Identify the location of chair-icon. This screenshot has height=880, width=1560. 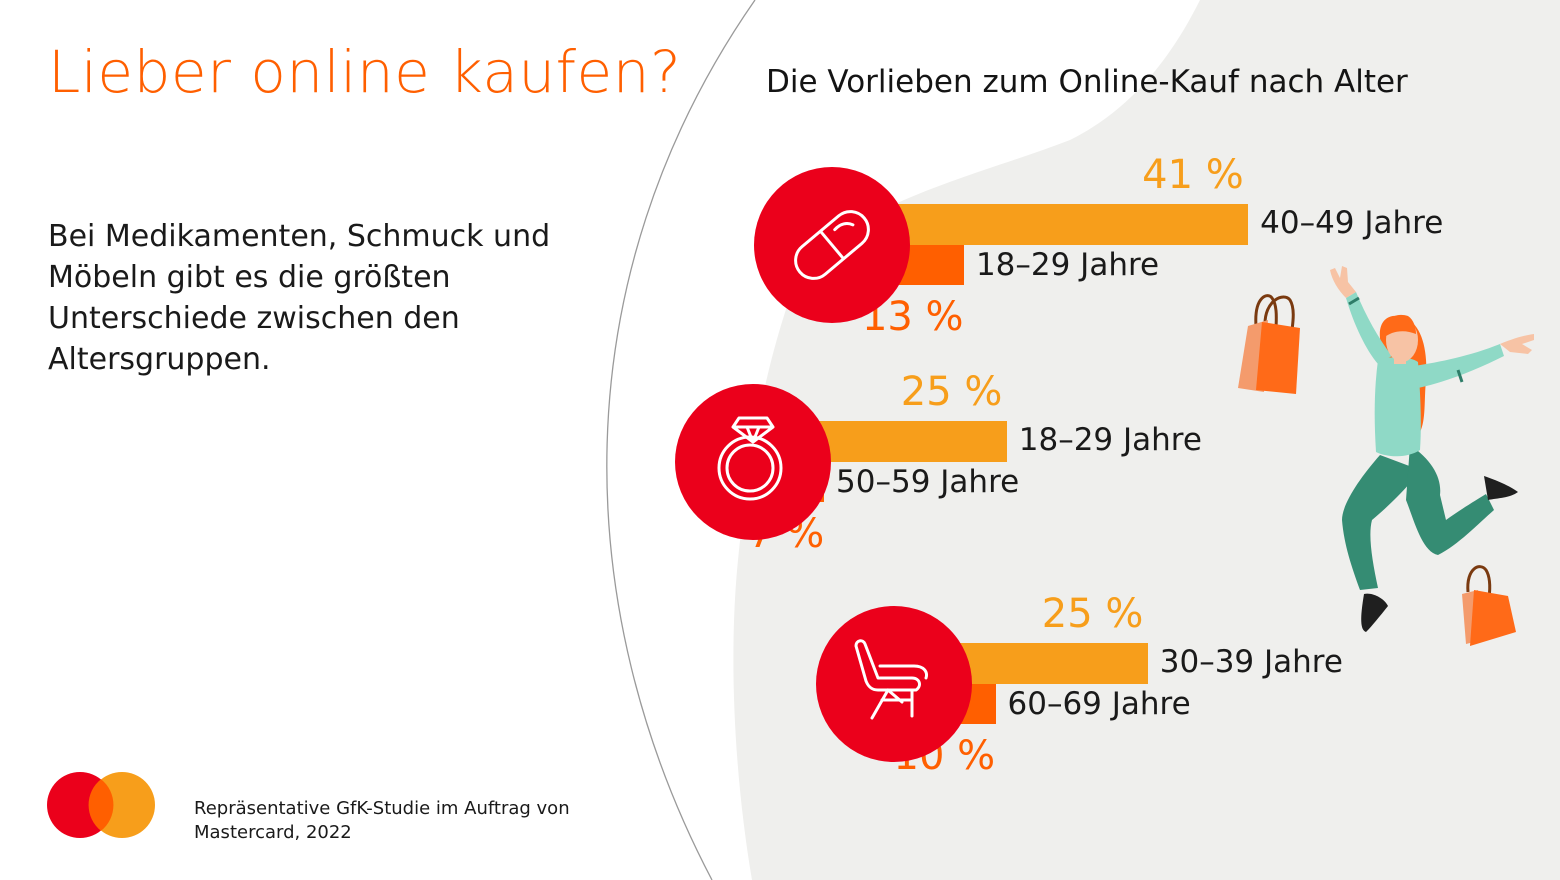
(891, 679).